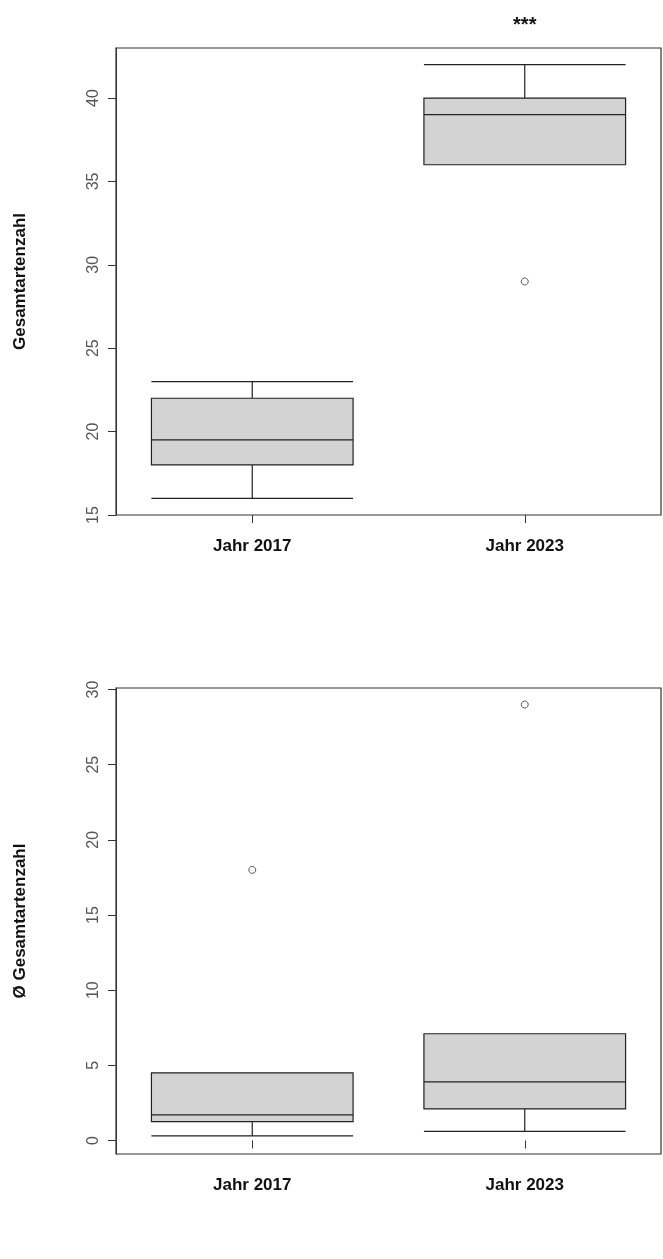  Describe the element at coordinates (19, 921) in the screenshot. I see `y-axis-title: Ø Gesamtartenzahl` at that location.